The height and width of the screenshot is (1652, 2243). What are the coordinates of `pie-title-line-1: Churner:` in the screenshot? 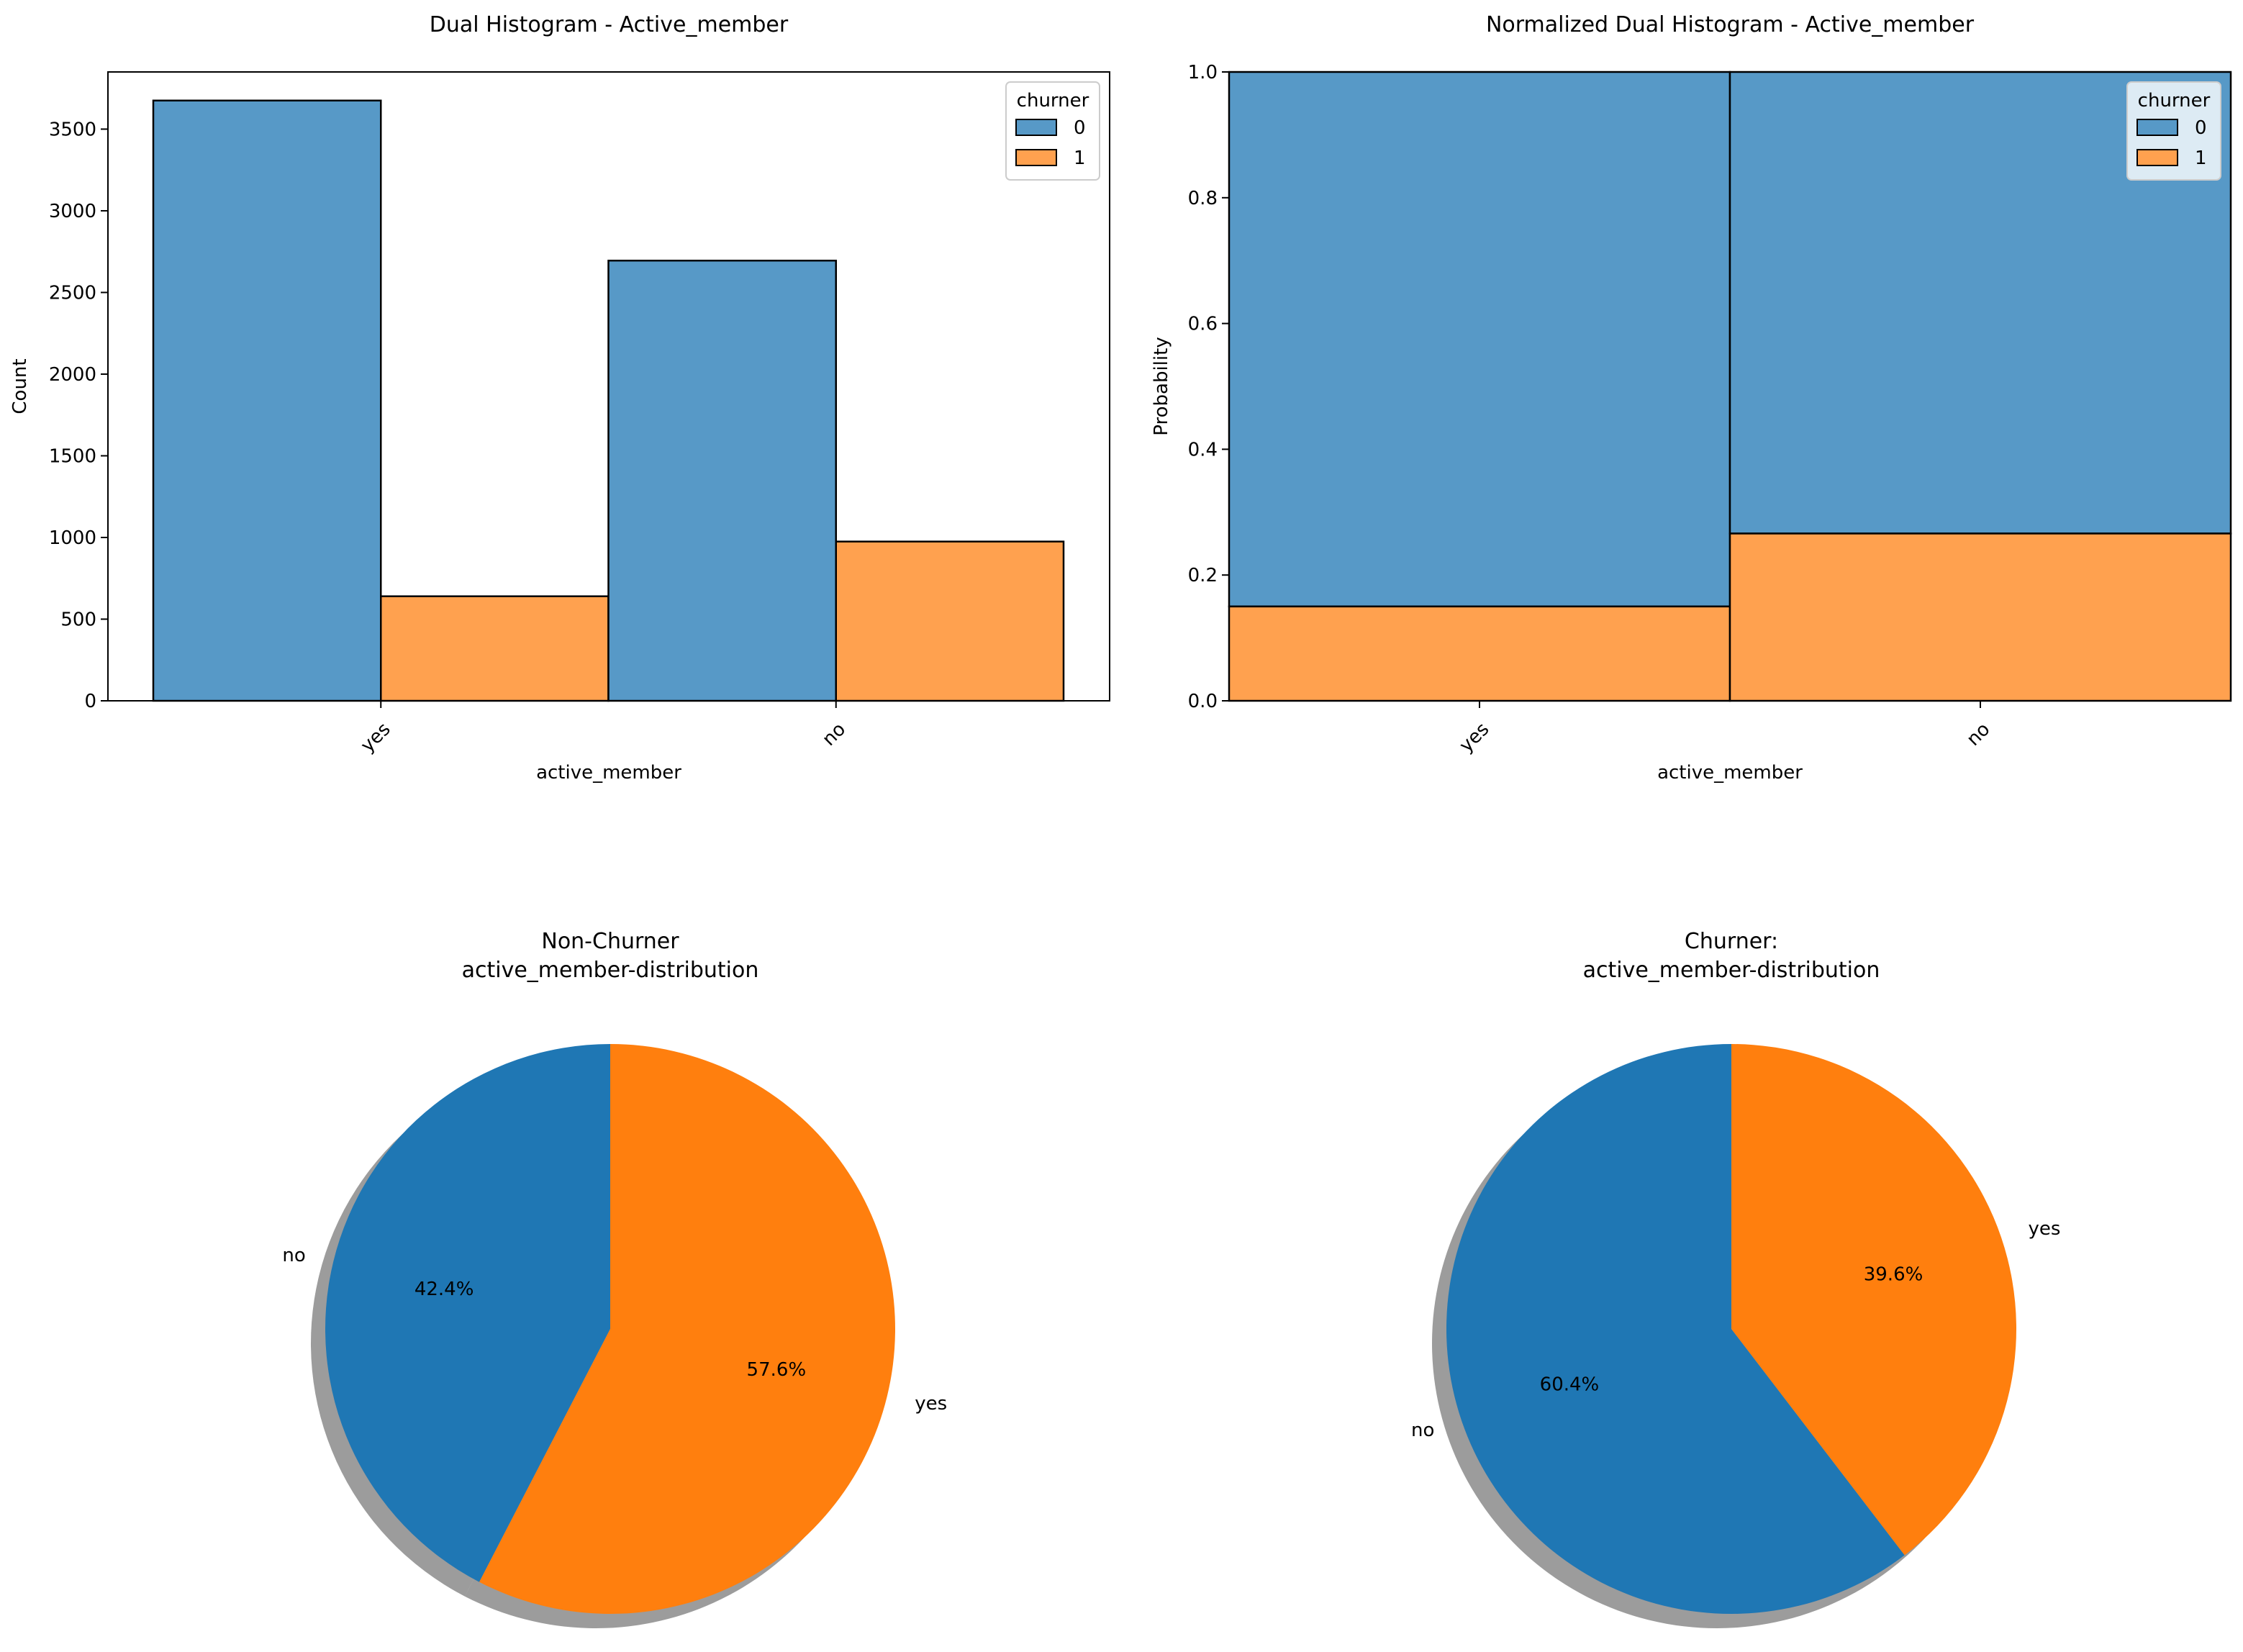 It's located at (1732, 941).